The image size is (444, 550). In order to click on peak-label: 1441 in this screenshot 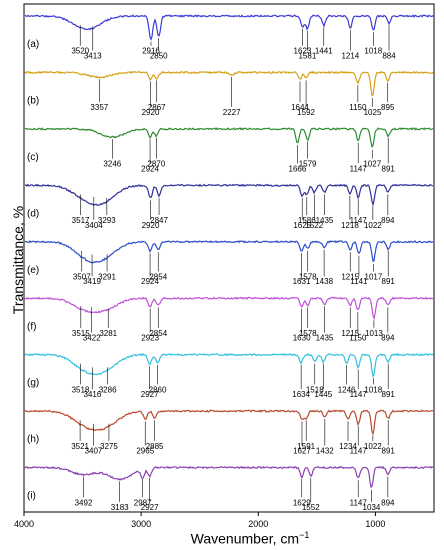, I will do `click(324, 51)`.